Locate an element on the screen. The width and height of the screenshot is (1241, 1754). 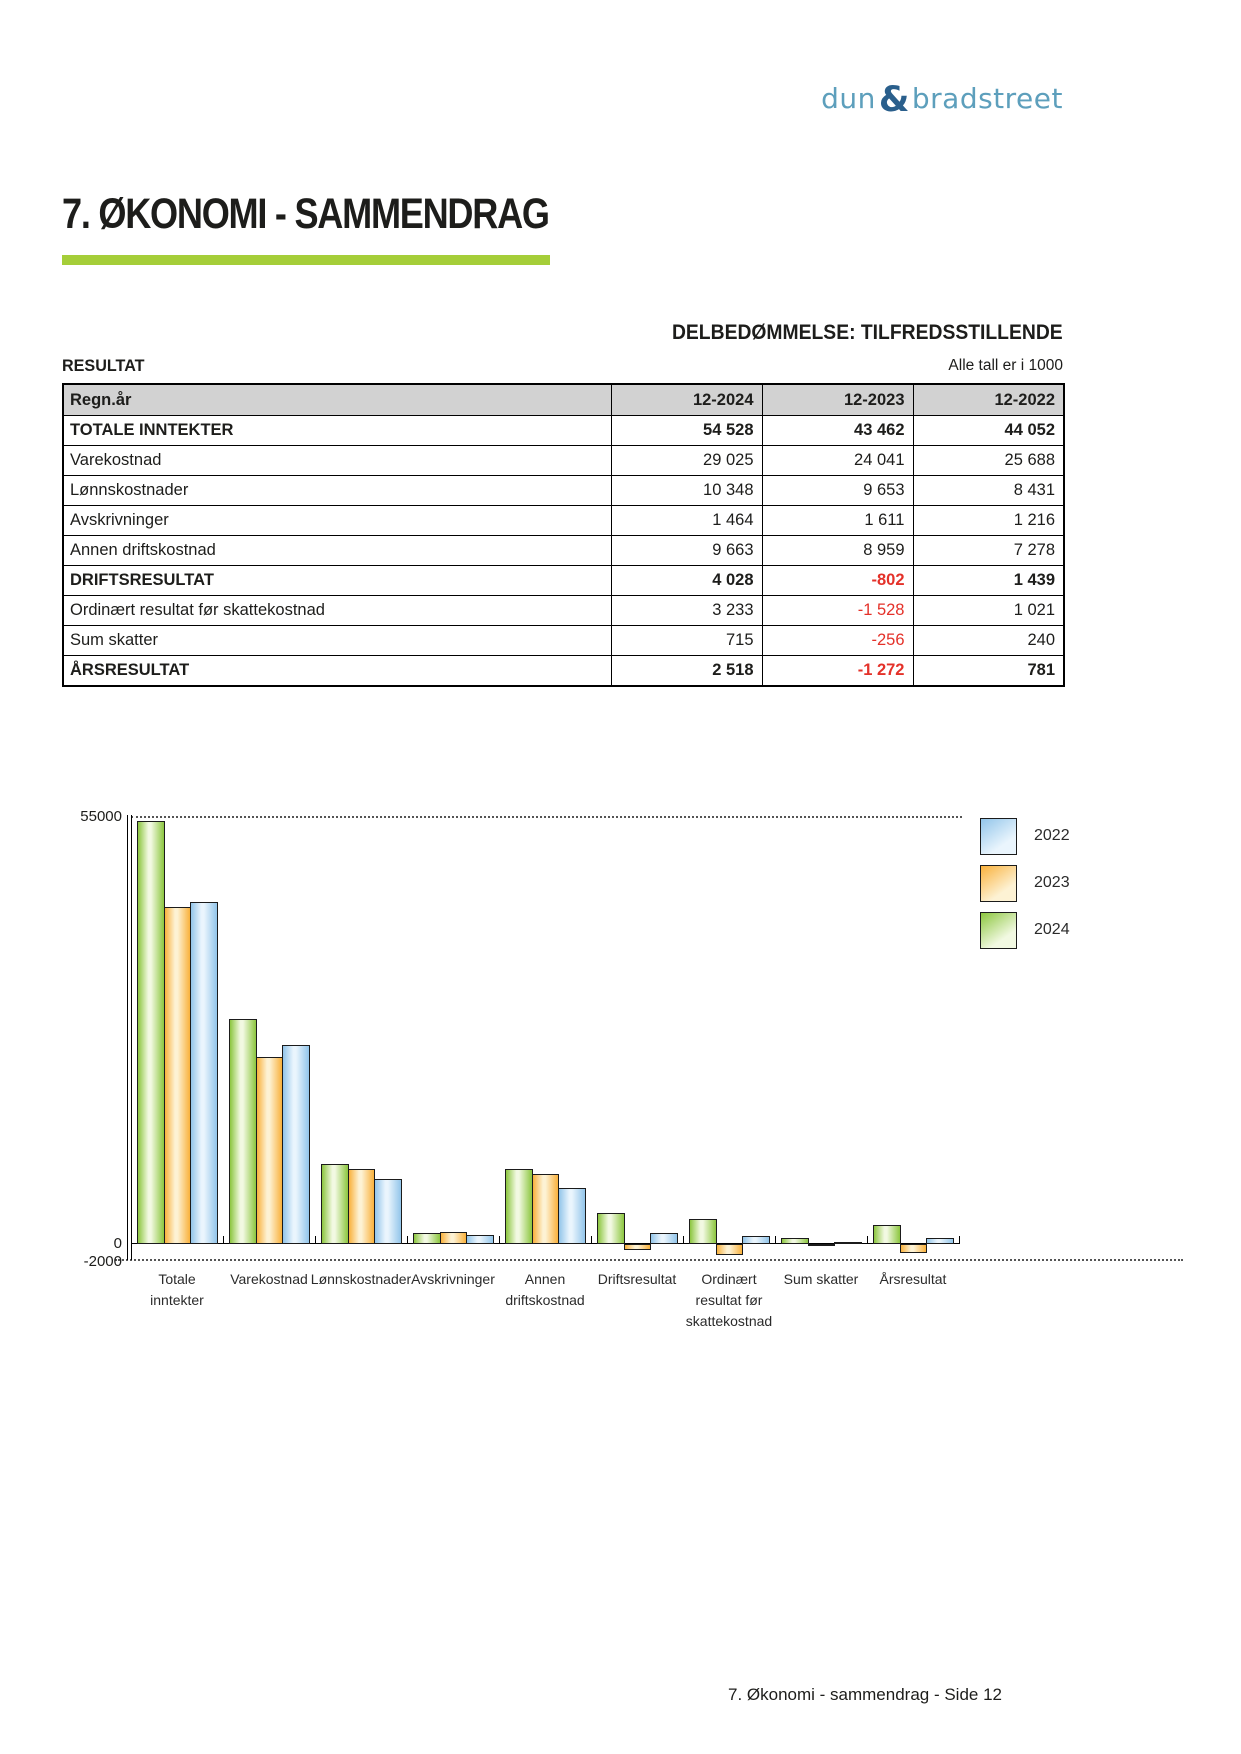
row-label: Ordinært resultat før skattekostnad is located at coordinates (337, 610).